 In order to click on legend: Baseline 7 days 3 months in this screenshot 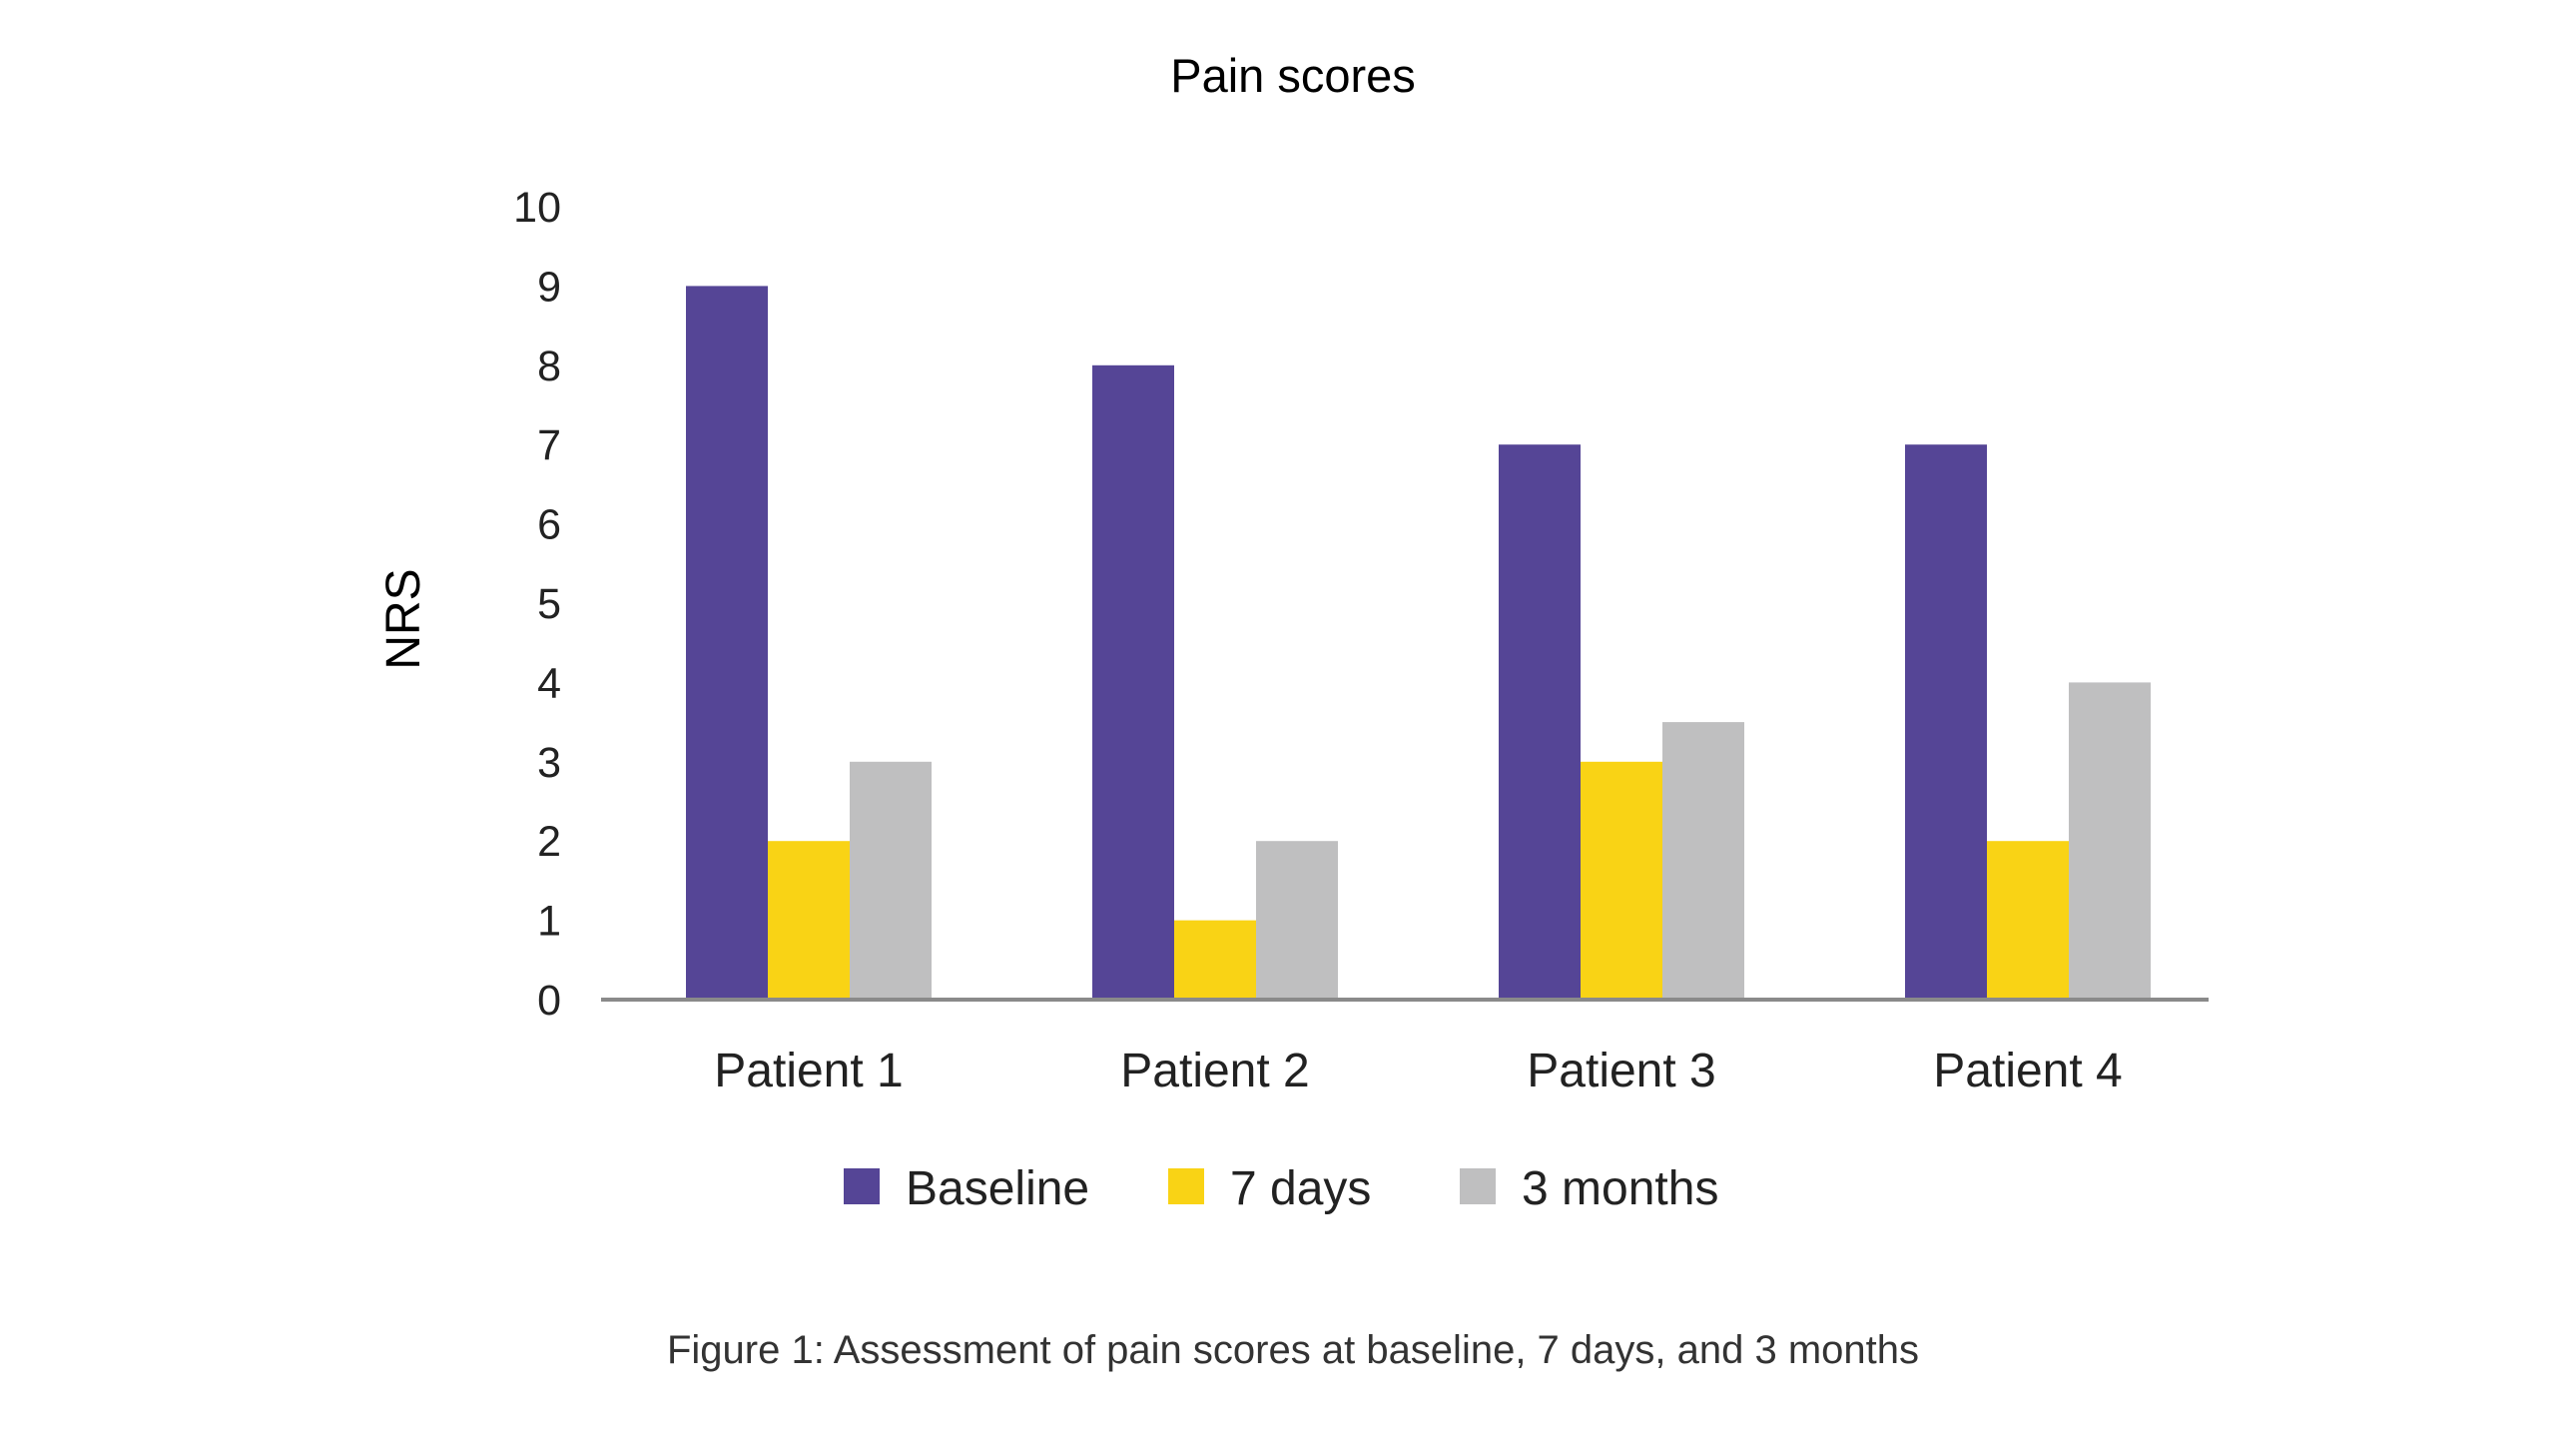, I will do `click(1281, 1188)`.